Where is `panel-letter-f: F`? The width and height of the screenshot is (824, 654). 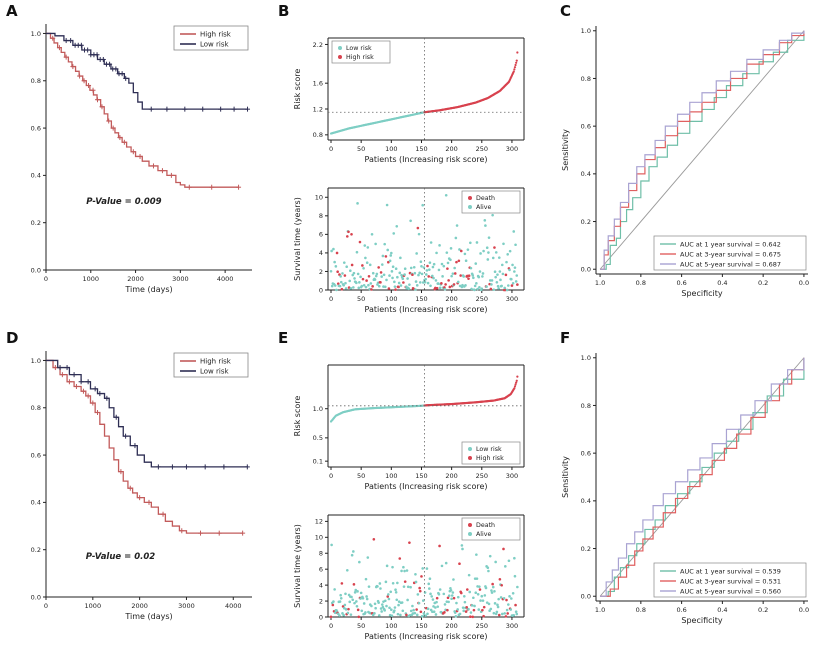 panel-letter-f: F is located at coordinates (565, 338).